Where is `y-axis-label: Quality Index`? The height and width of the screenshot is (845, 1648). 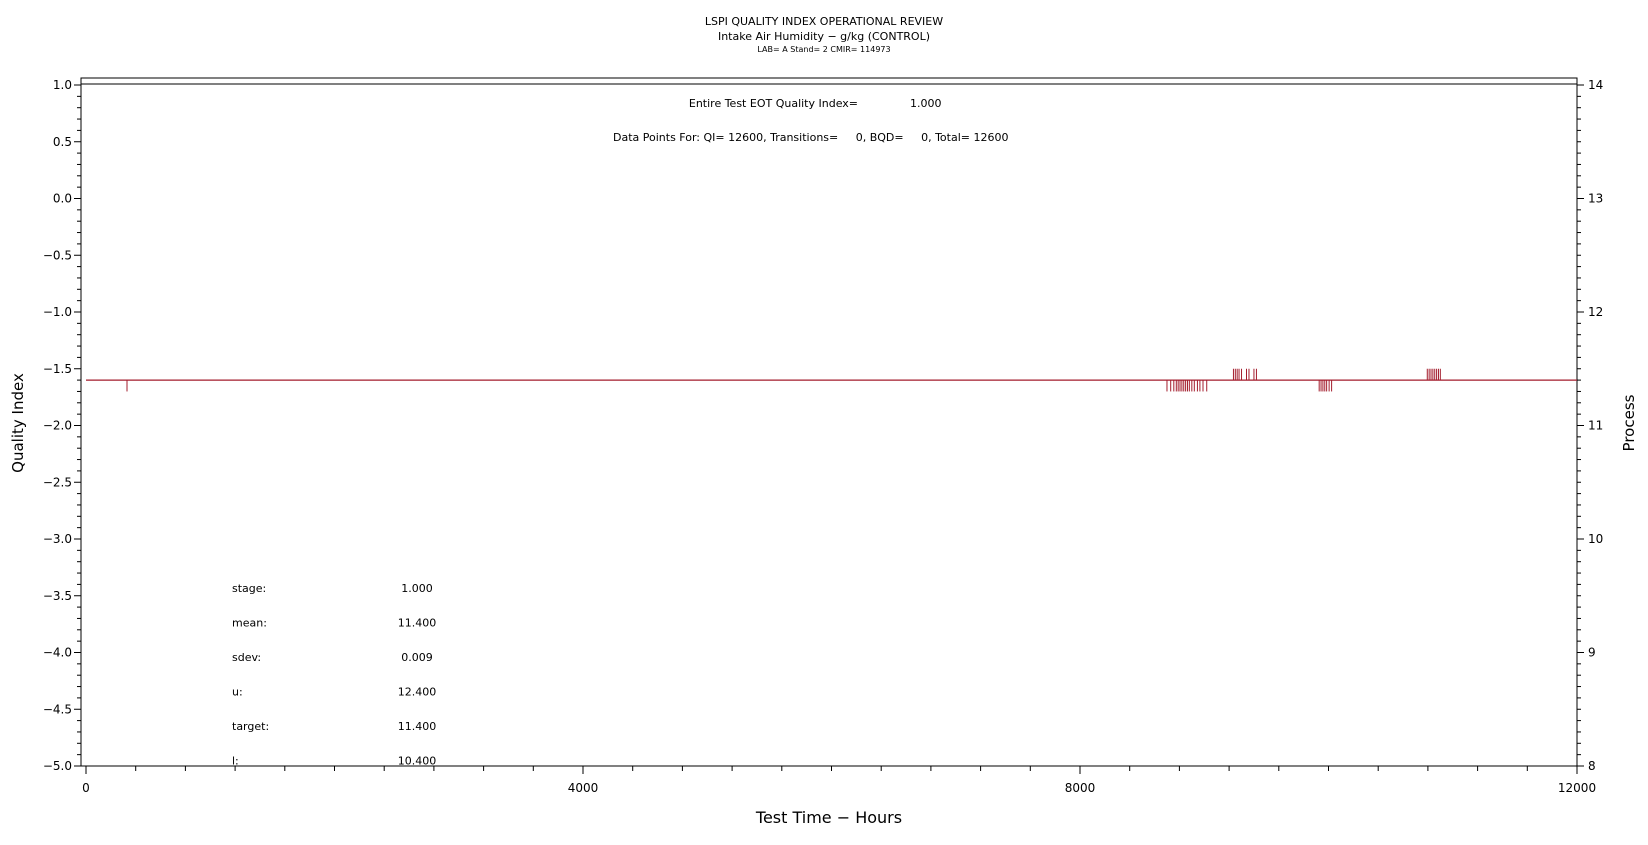
y-axis-label: Quality Index is located at coordinates (18, 423).